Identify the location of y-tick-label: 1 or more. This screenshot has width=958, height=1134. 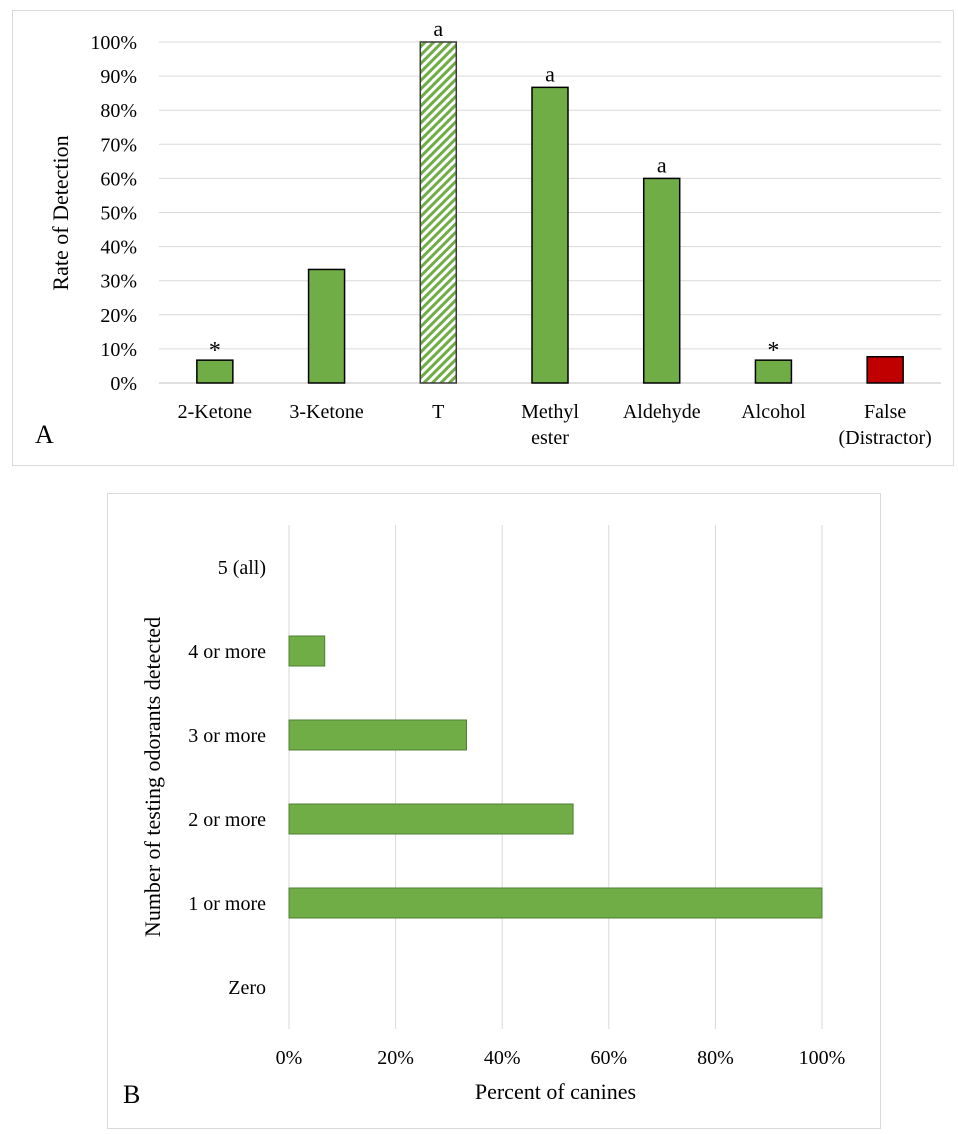
(227, 904).